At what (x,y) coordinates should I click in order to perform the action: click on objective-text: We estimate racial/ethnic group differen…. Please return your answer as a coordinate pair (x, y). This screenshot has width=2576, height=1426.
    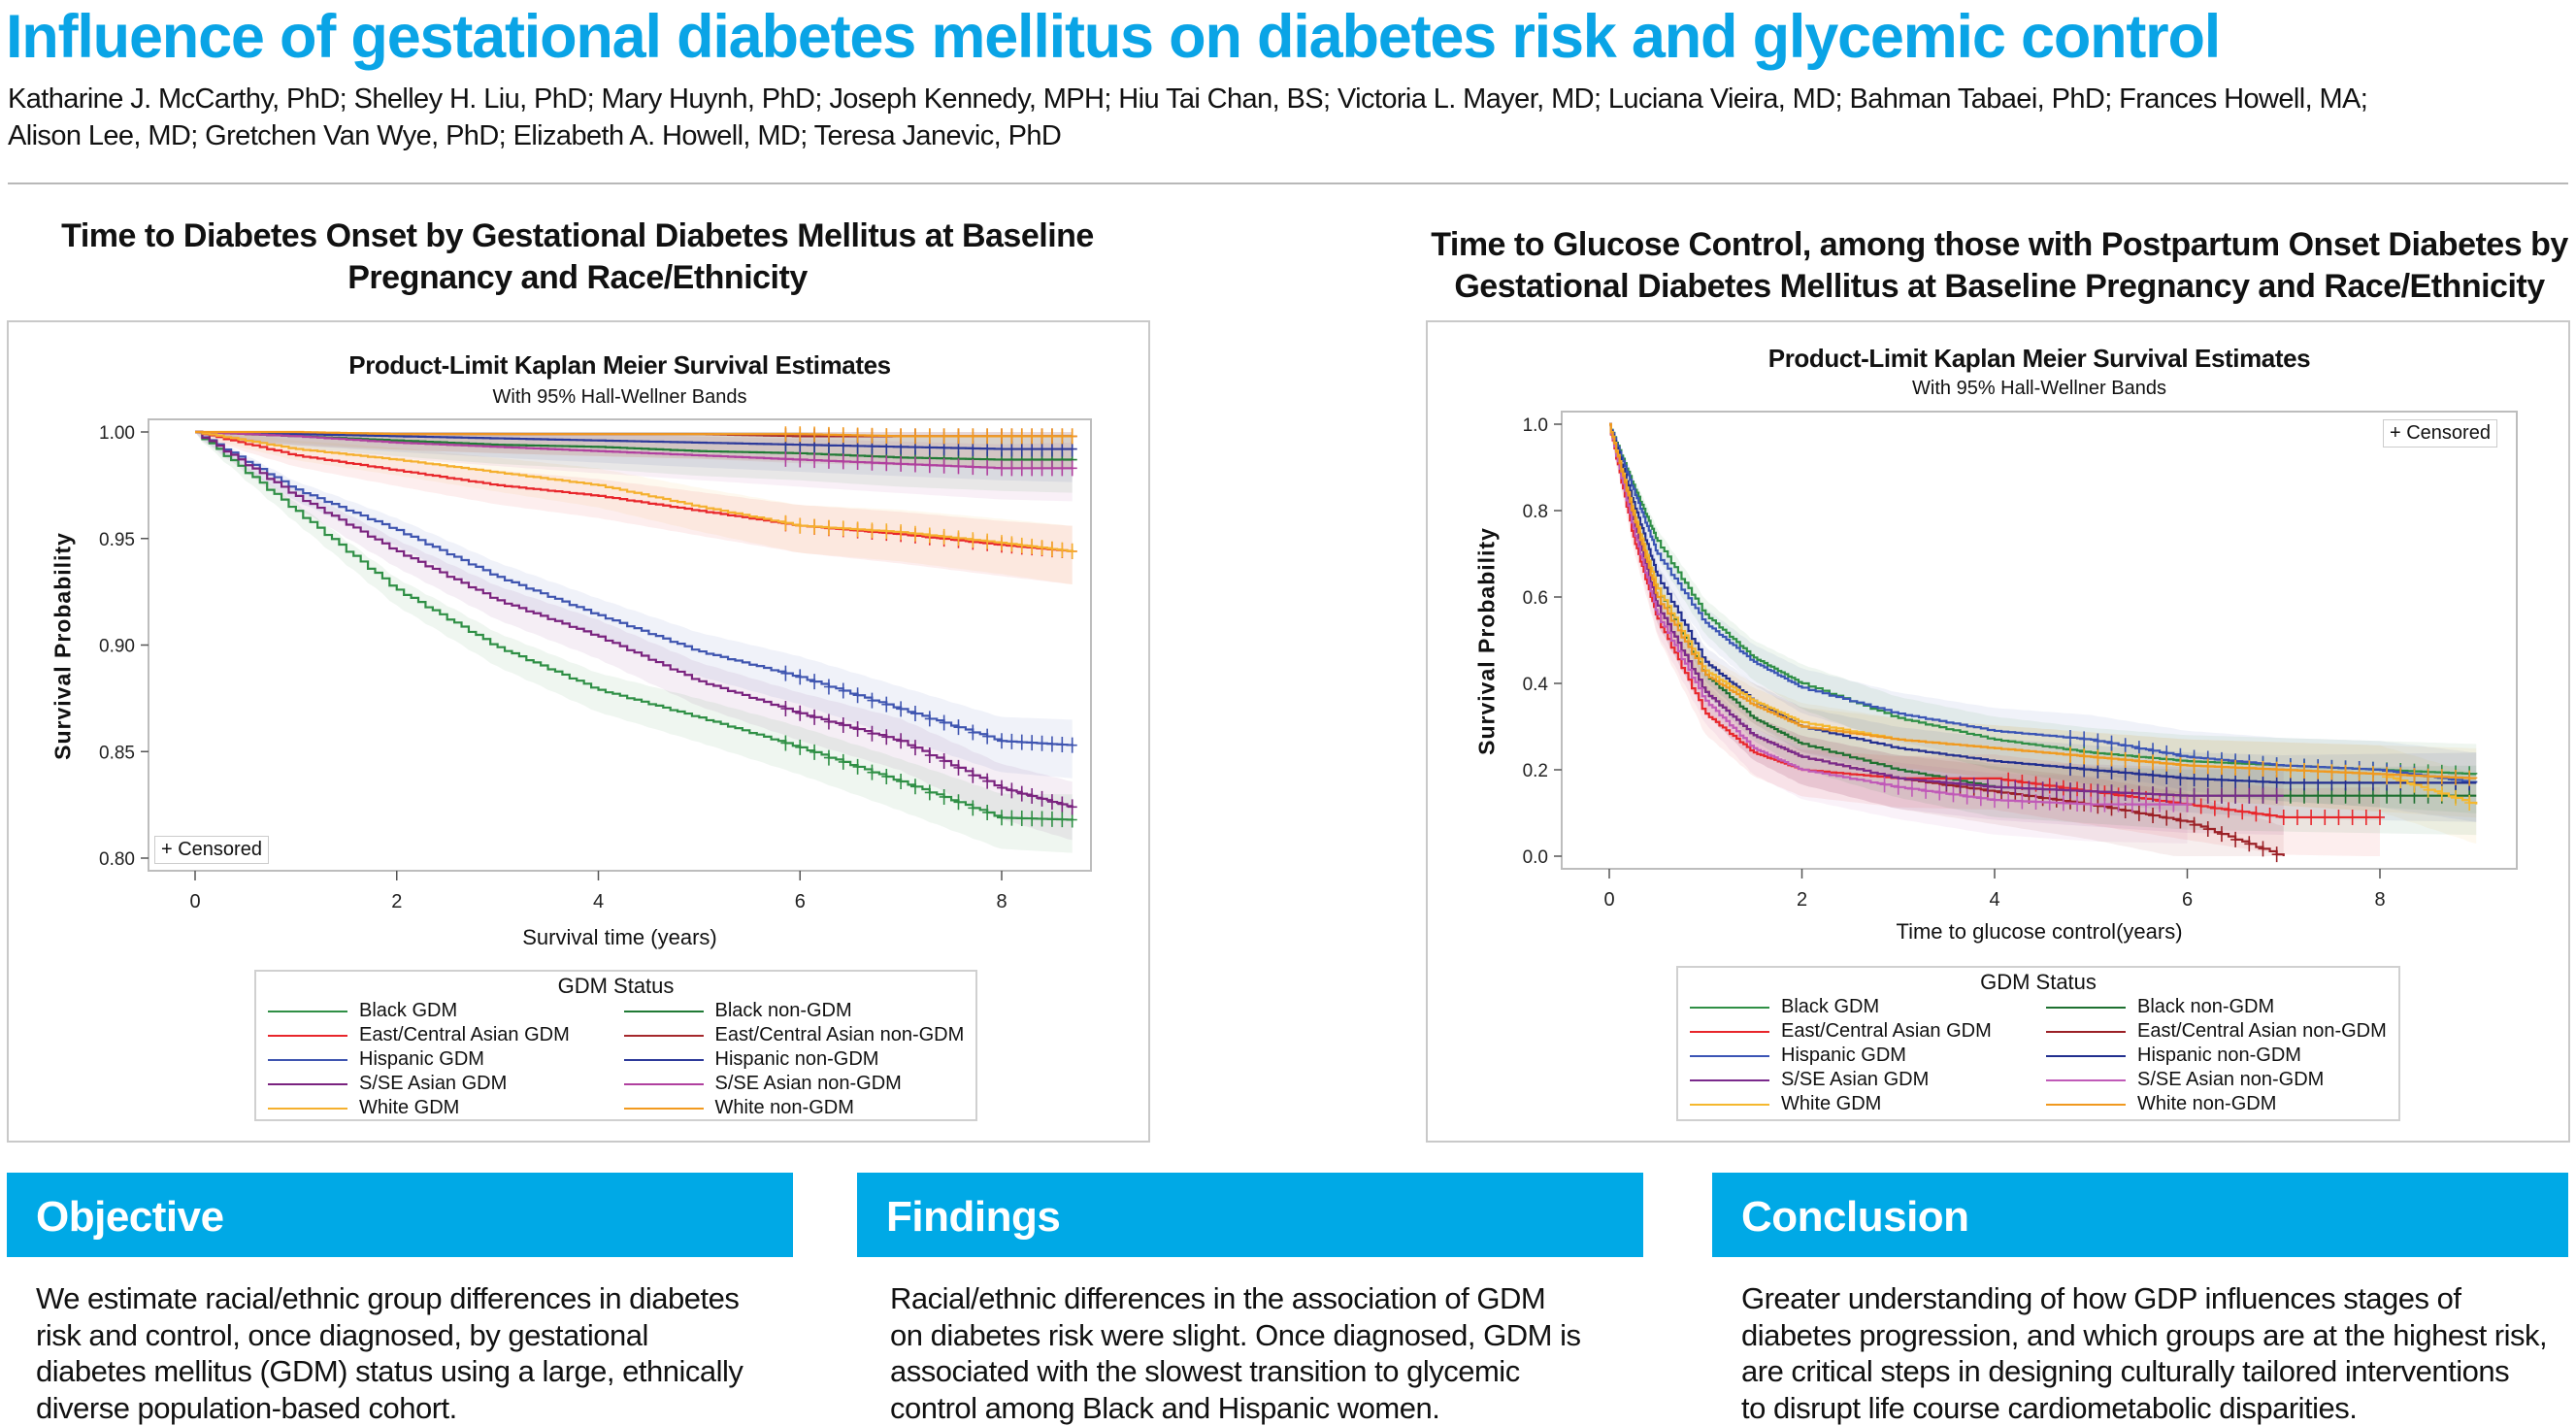
    Looking at the image, I should click on (400, 1342).